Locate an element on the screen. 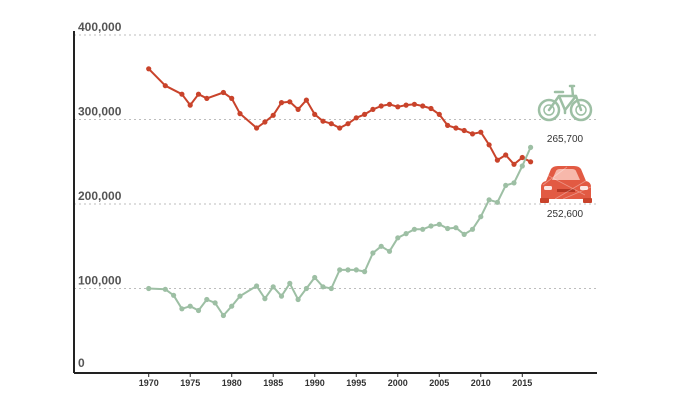 The height and width of the screenshot is (405, 676). bicycle-icon is located at coordinates (565, 103).